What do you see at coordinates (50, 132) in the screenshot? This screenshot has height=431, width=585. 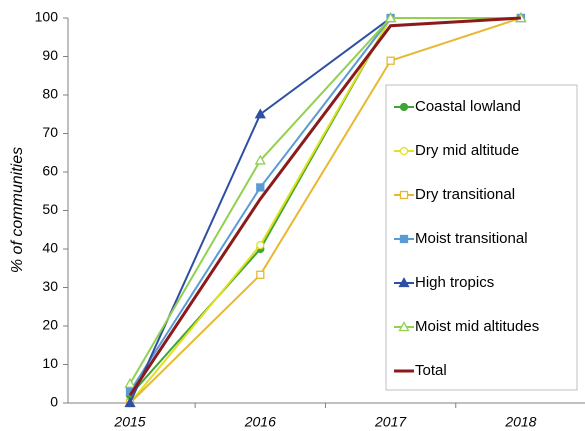 I see `y-tick-label: 70` at bounding box center [50, 132].